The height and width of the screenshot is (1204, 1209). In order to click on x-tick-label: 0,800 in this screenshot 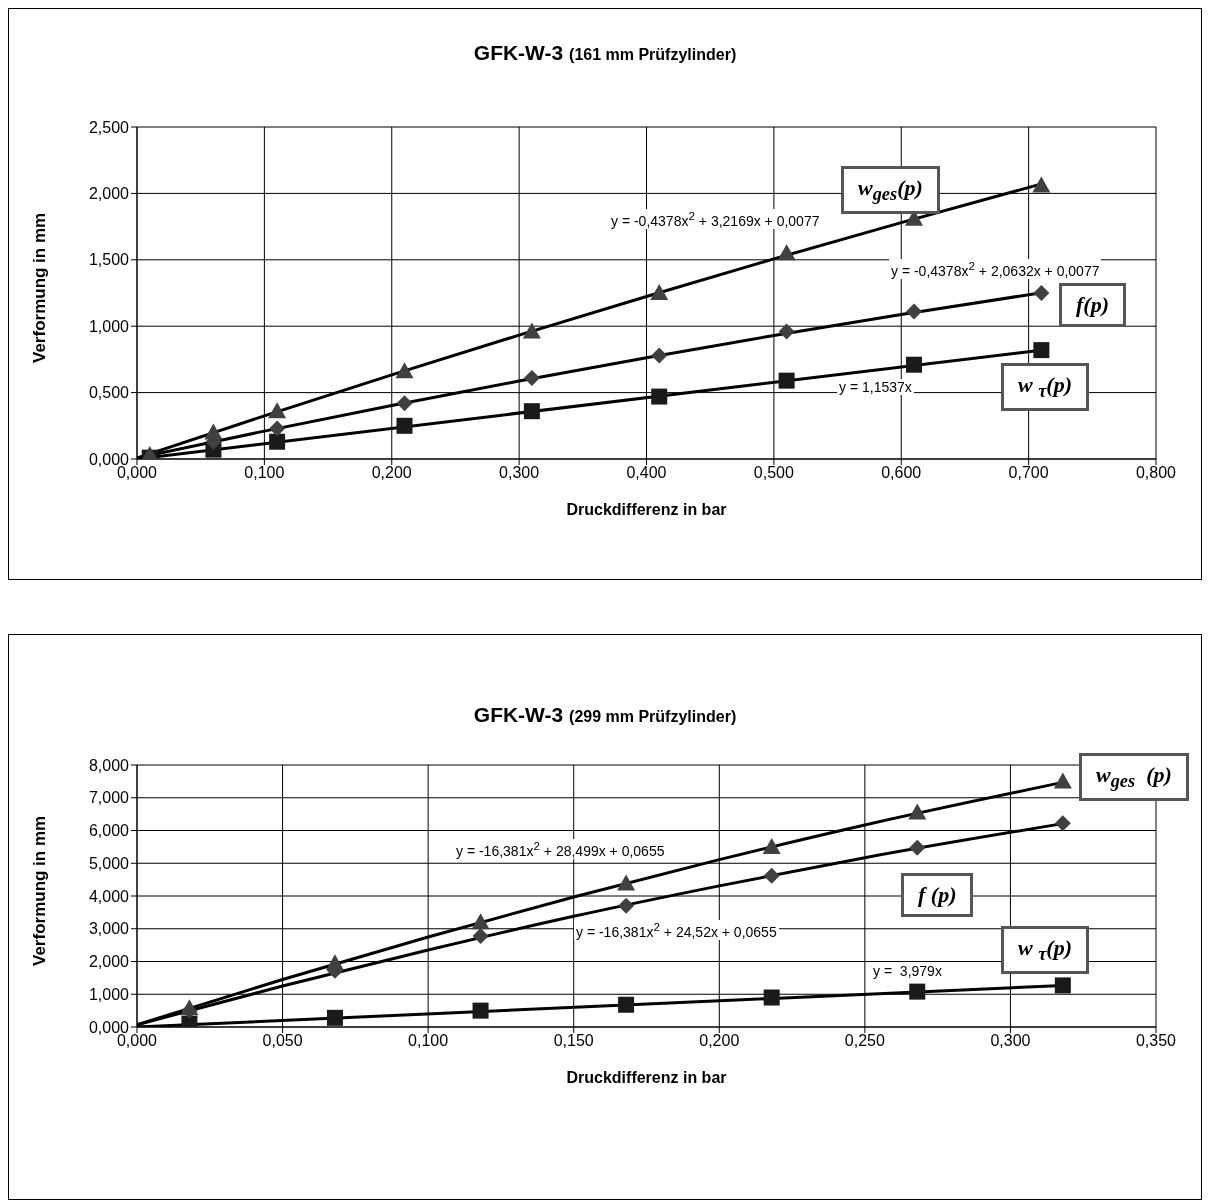, I will do `click(1156, 473)`.